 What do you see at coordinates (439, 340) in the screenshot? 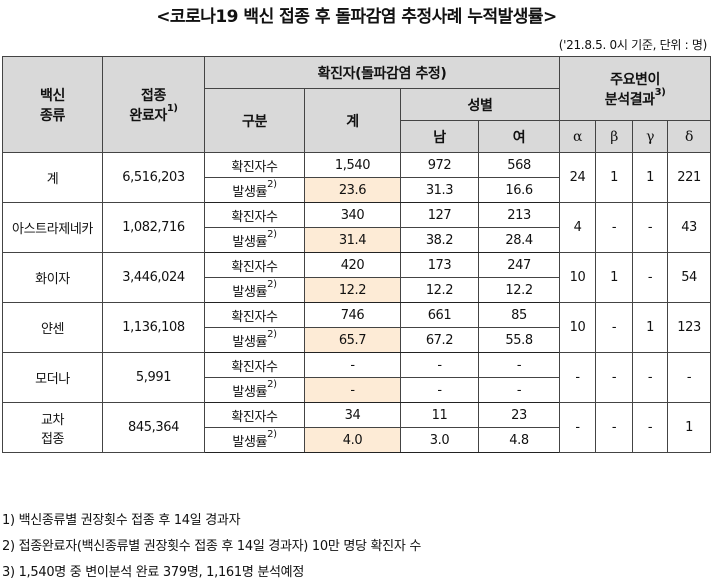
I see `cell-rate-male: 67.2` at bounding box center [439, 340].